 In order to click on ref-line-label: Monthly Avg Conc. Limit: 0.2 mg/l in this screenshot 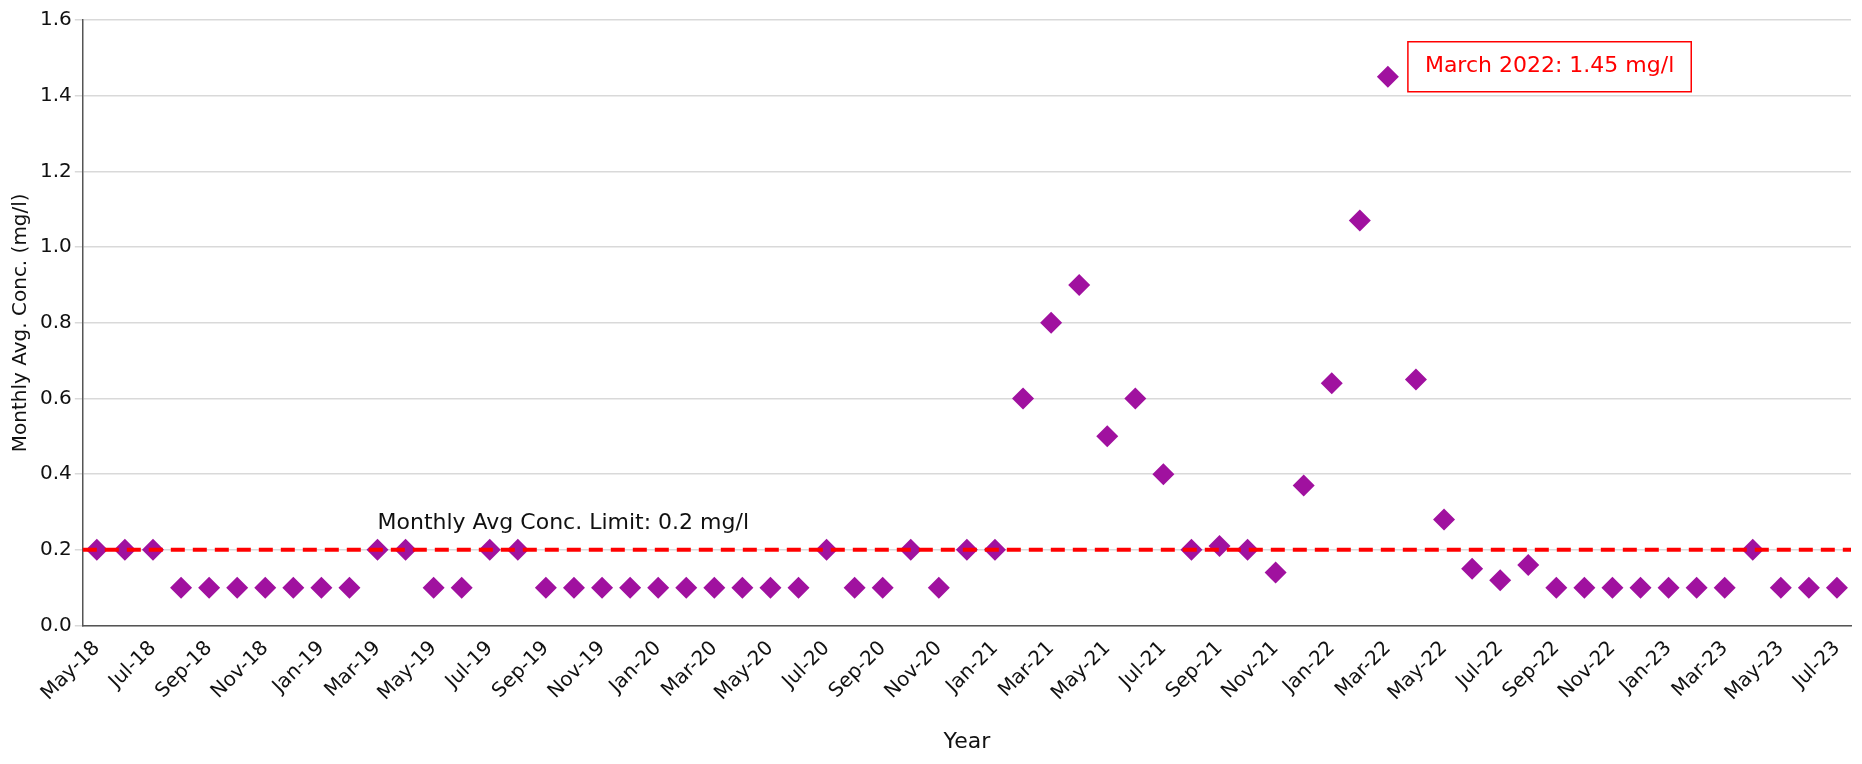, I will do `click(563, 521)`.